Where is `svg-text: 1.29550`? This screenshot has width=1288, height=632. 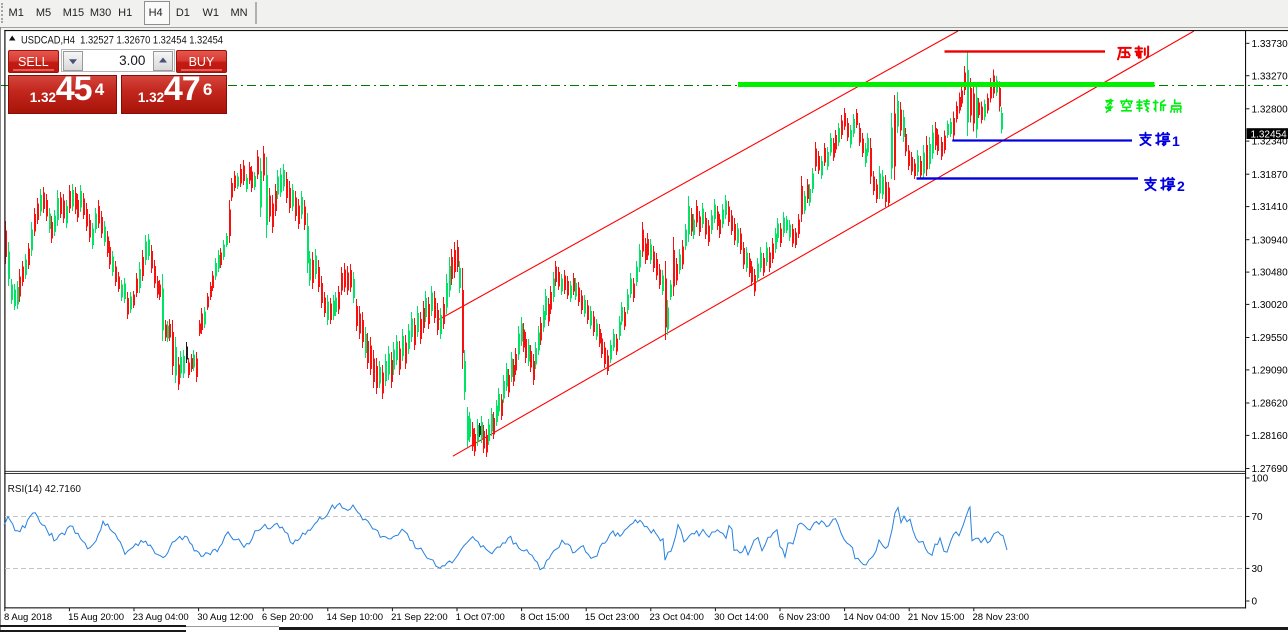
svg-text: 1.29550 is located at coordinates (1270, 338).